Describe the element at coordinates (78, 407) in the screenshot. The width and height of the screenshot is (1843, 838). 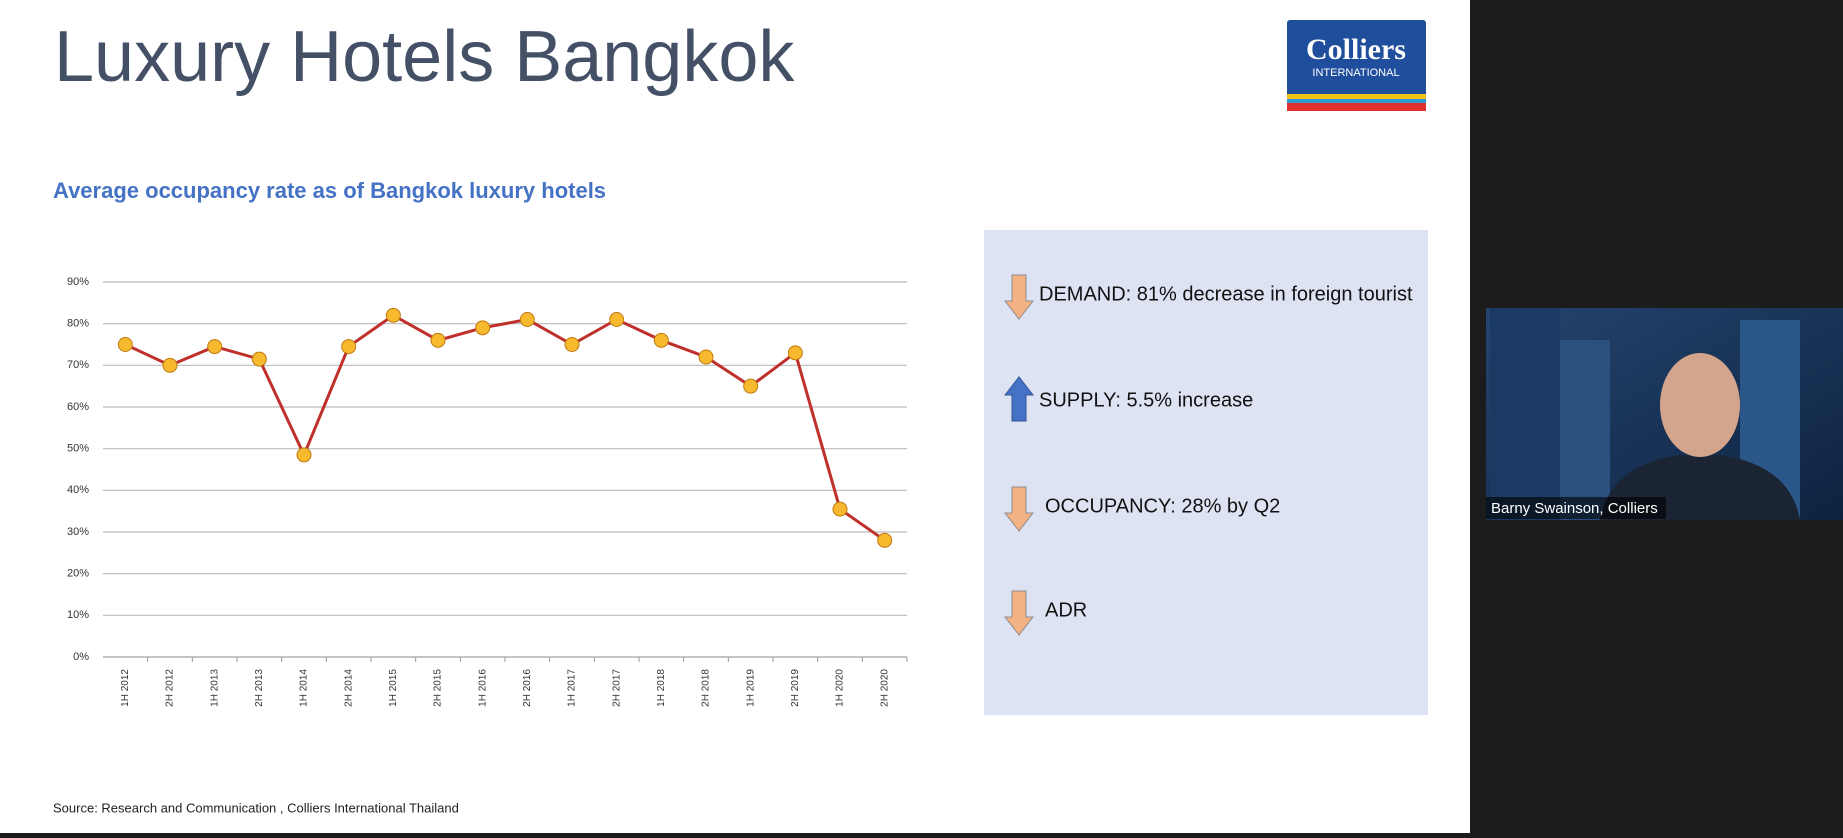
I see `y-tick-label: 60%` at that location.